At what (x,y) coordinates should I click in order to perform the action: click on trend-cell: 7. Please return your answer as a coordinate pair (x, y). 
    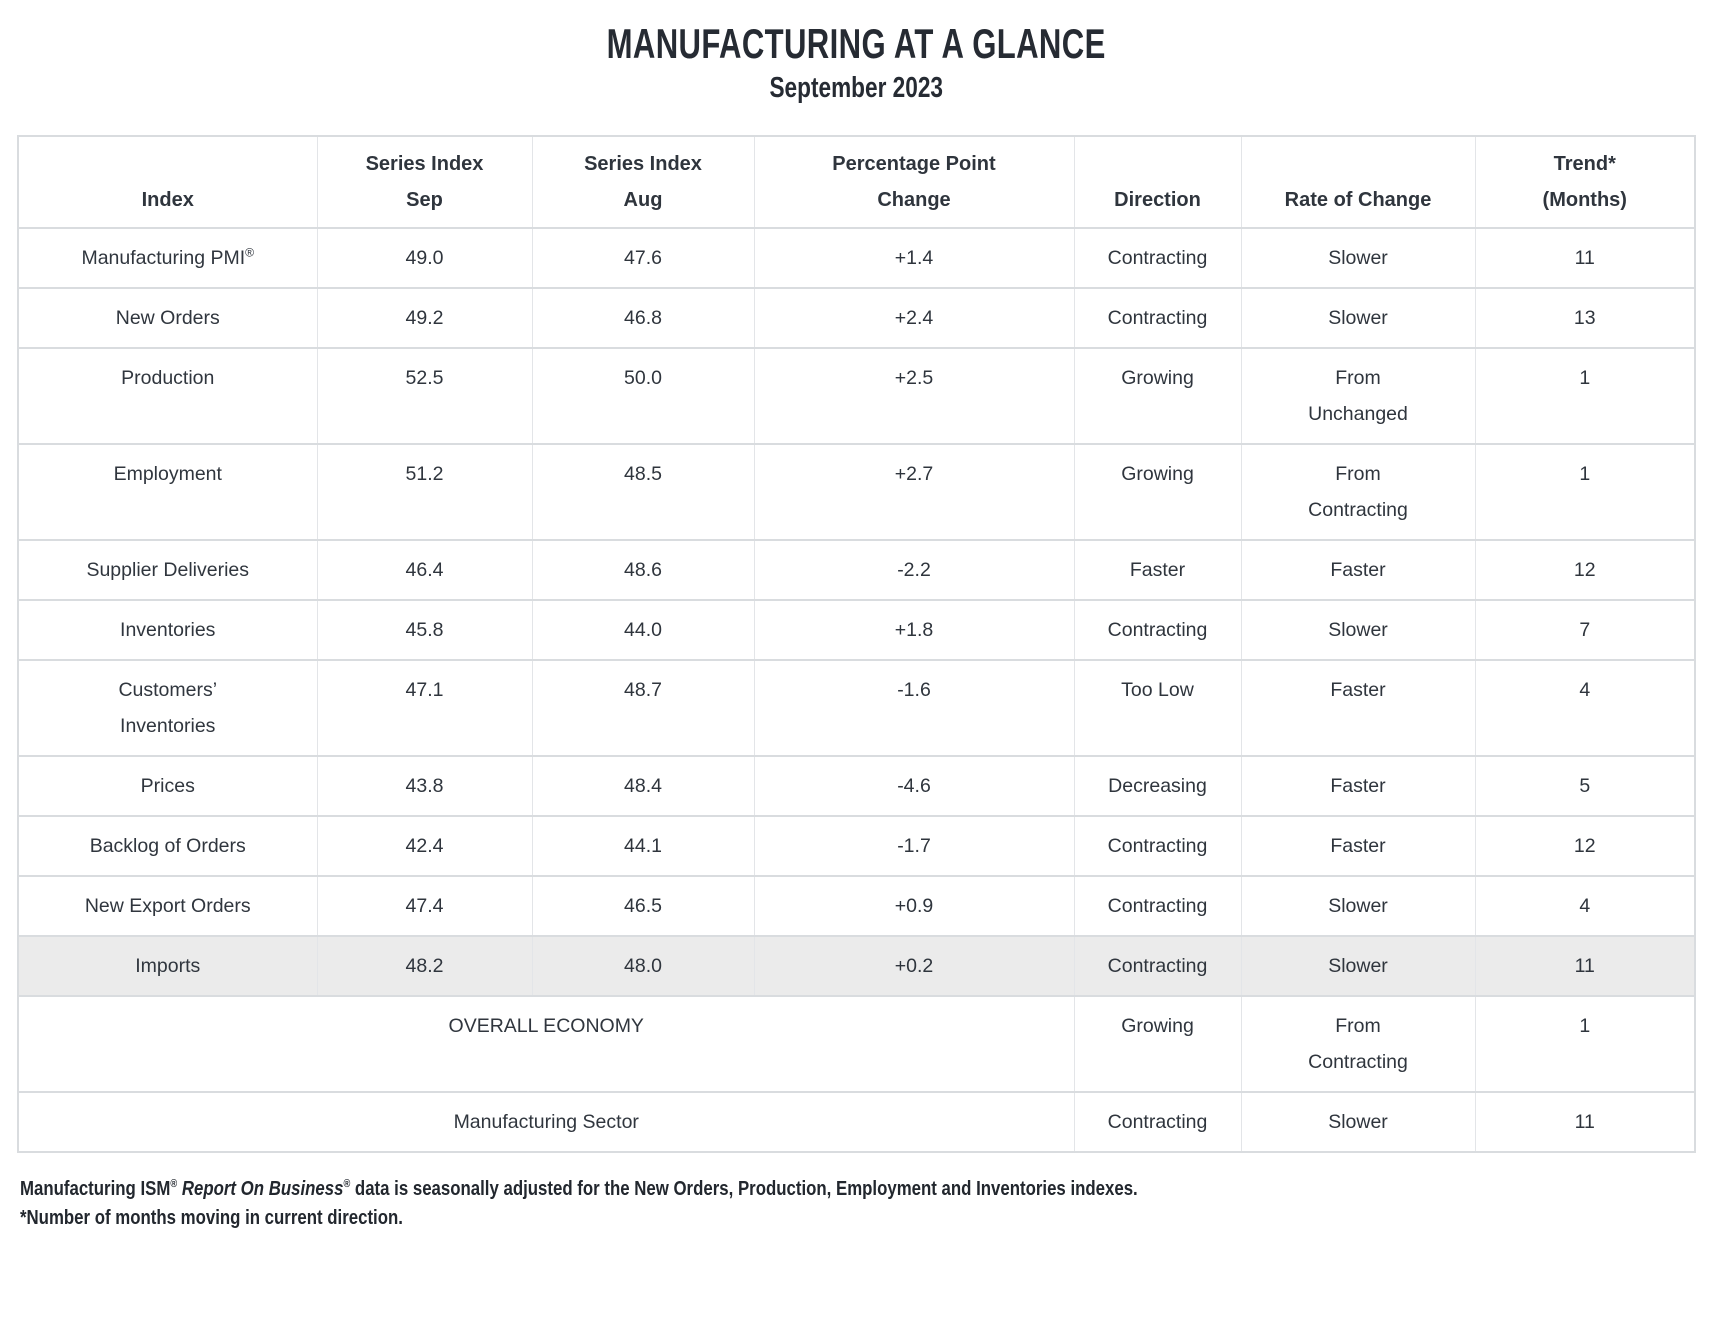
    Looking at the image, I should click on (1585, 630).